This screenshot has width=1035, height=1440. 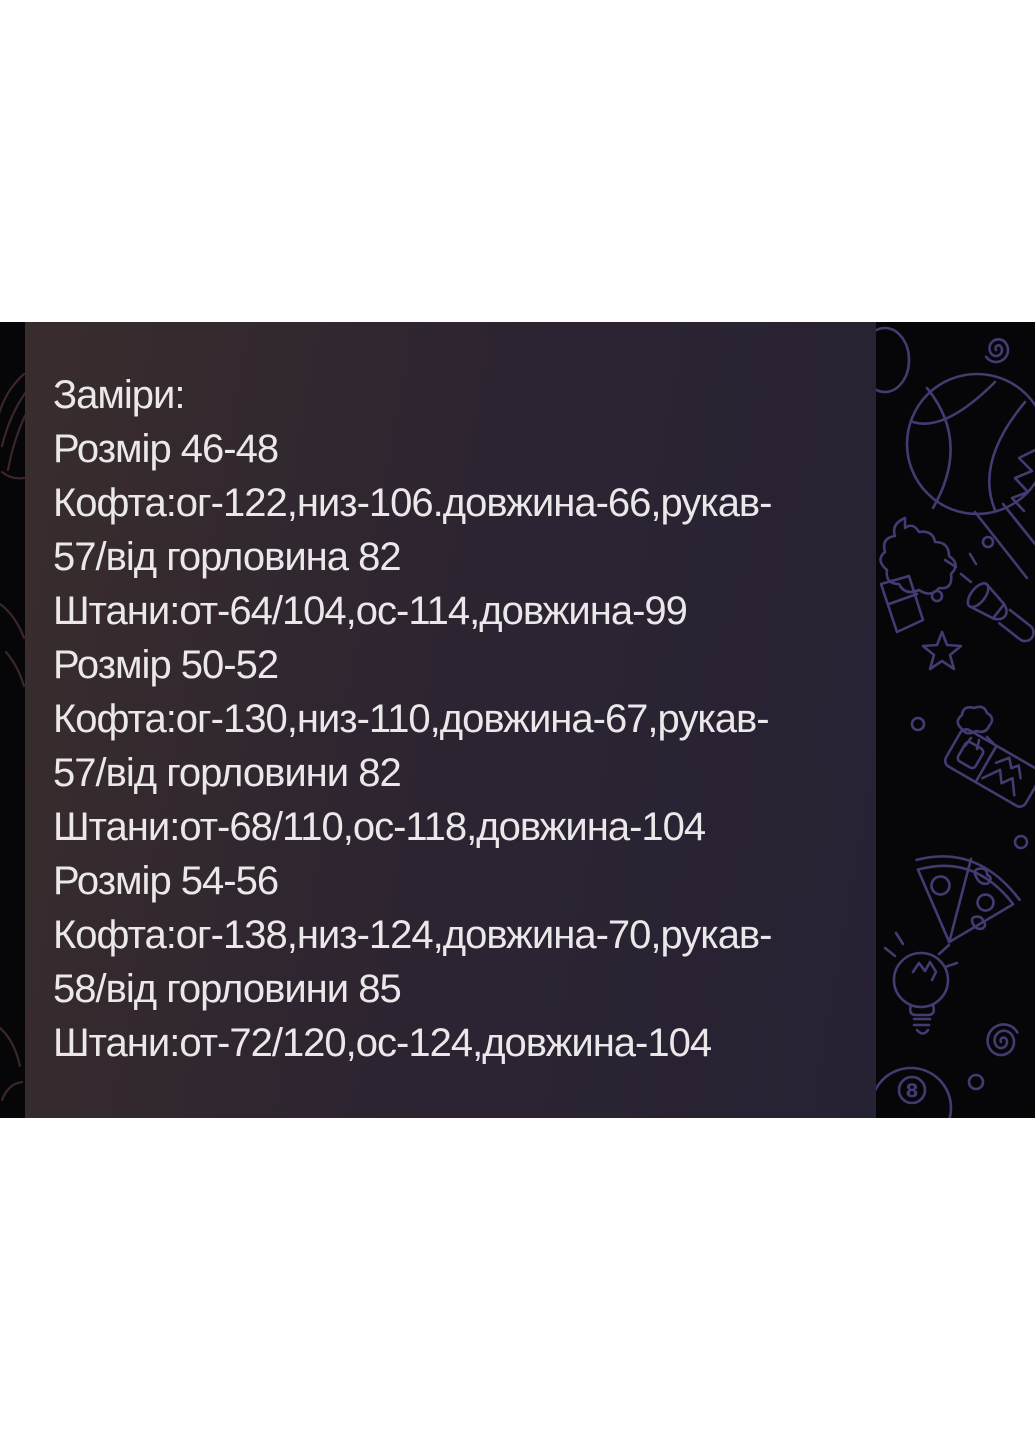 What do you see at coordinates (989, 768) in the screenshot?
I see `candy-bar-icon` at bounding box center [989, 768].